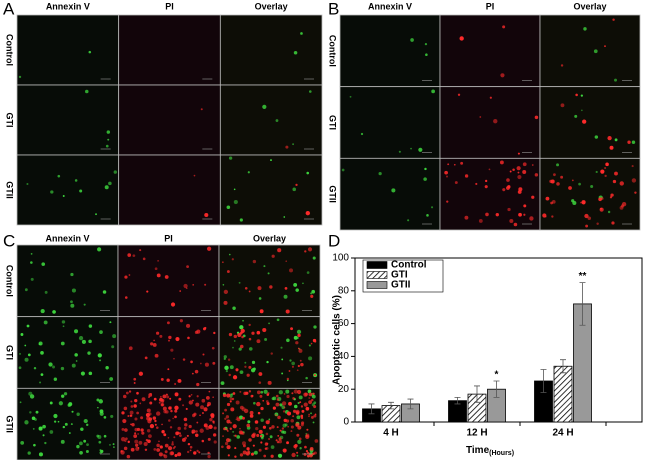 The height and width of the screenshot is (460, 650). Describe the element at coordinates (271, 6) in the screenshot. I see `column-header: Overlay` at that location.